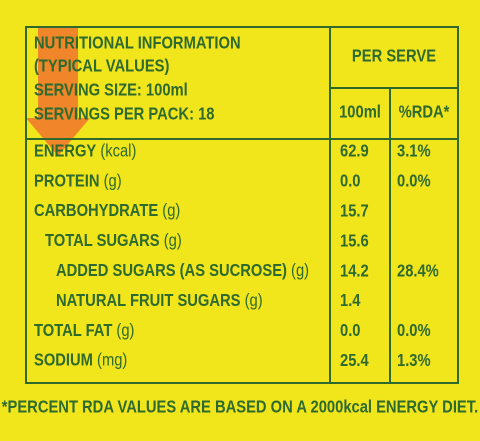 The height and width of the screenshot is (441, 480). Describe the element at coordinates (101, 66) in the screenshot. I see `subtitle: (TYPICAL VALUES)` at that location.